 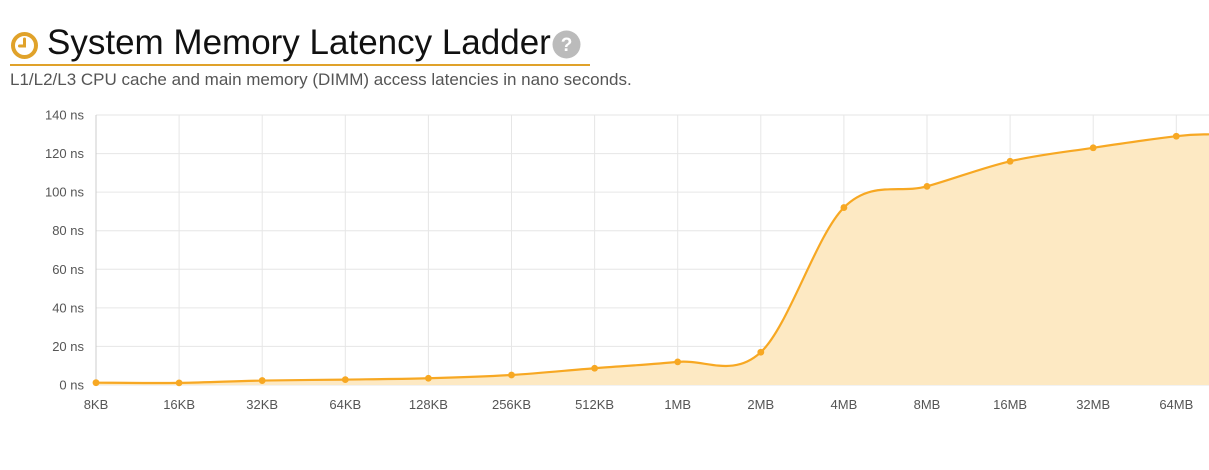 I want to click on page-title: System Memory Latency Ladder, so click(x=299, y=42).